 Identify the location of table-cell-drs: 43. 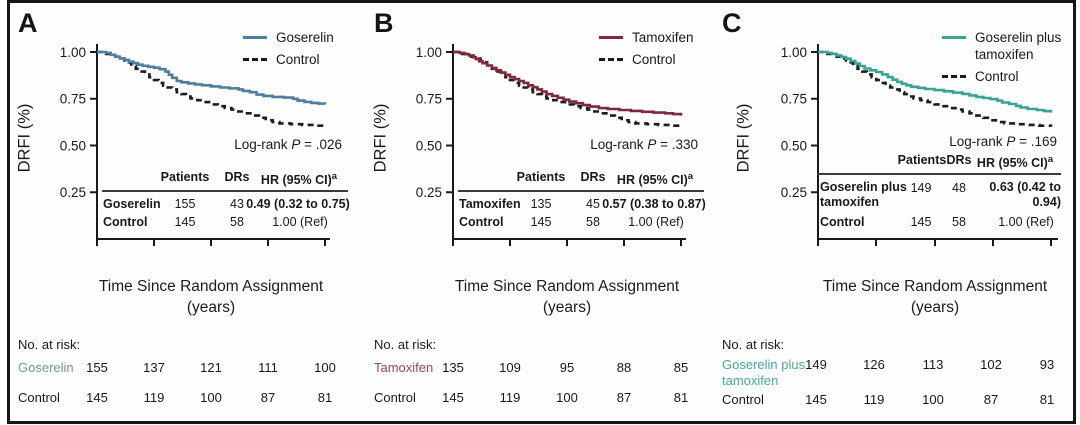
(237, 204).